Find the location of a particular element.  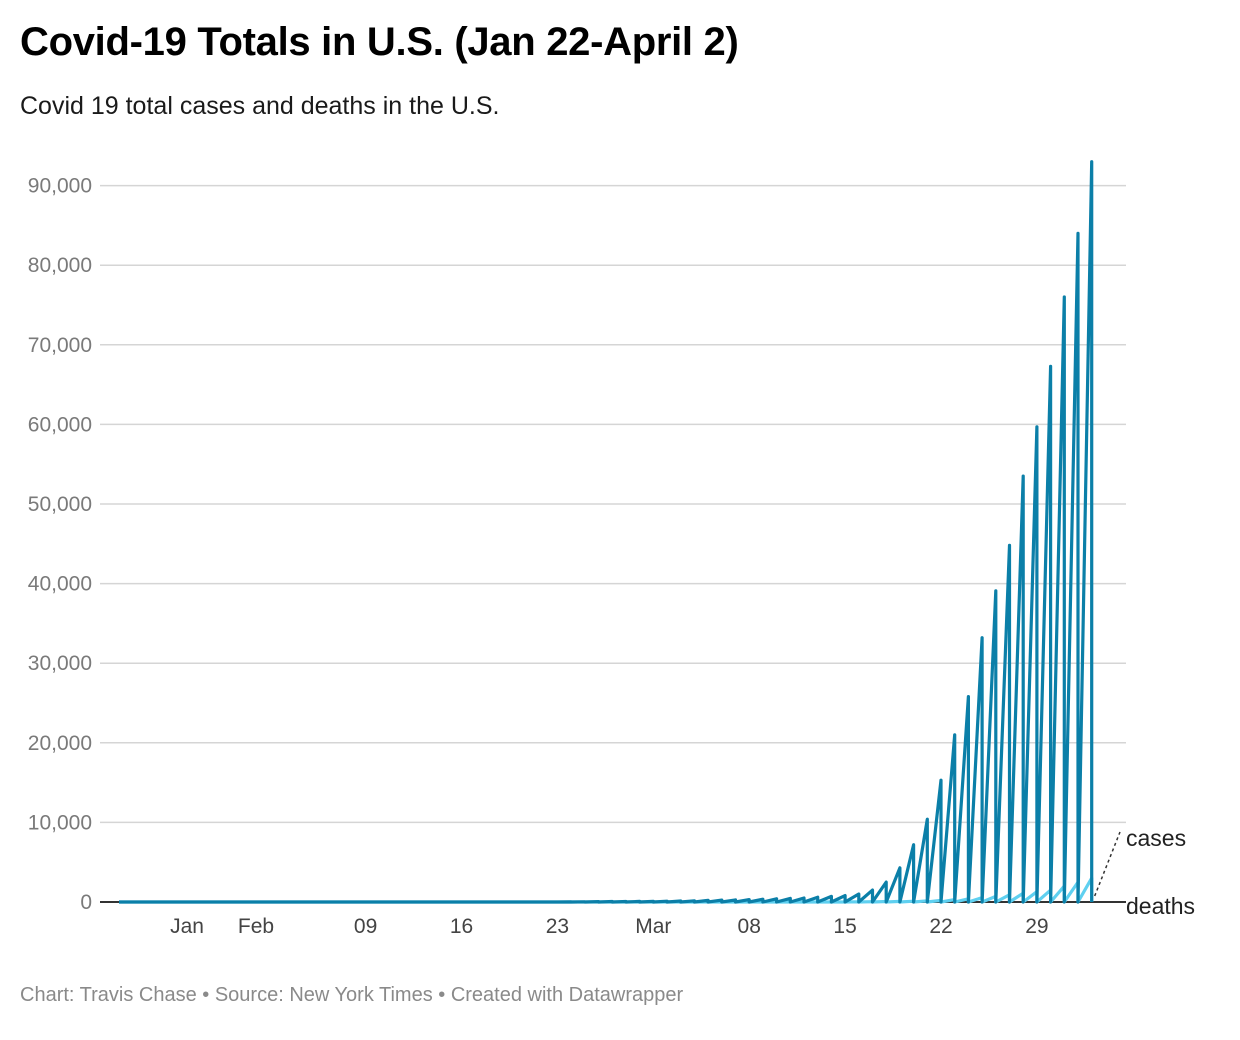

x-tick-label: Jan is located at coordinates (187, 926).